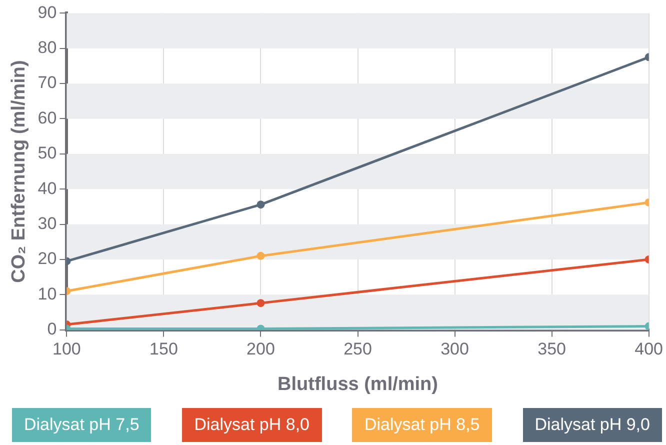 Image resolution: width=666 pixels, height=445 pixels. Describe the element at coordinates (454, 349) in the screenshot. I see `x-tick-label: 300` at that location.